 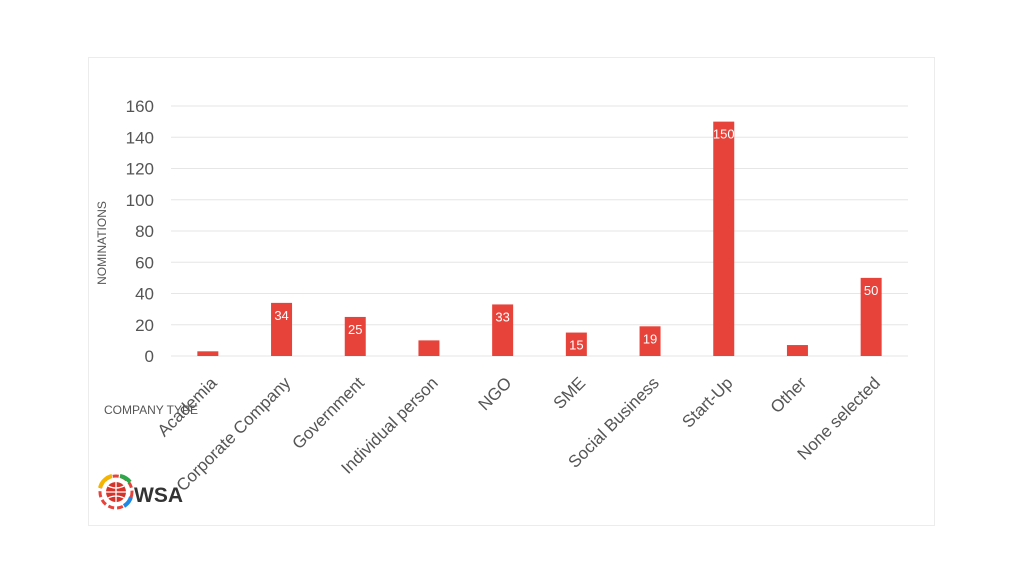 I want to click on globe-icon, so click(x=116, y=492).